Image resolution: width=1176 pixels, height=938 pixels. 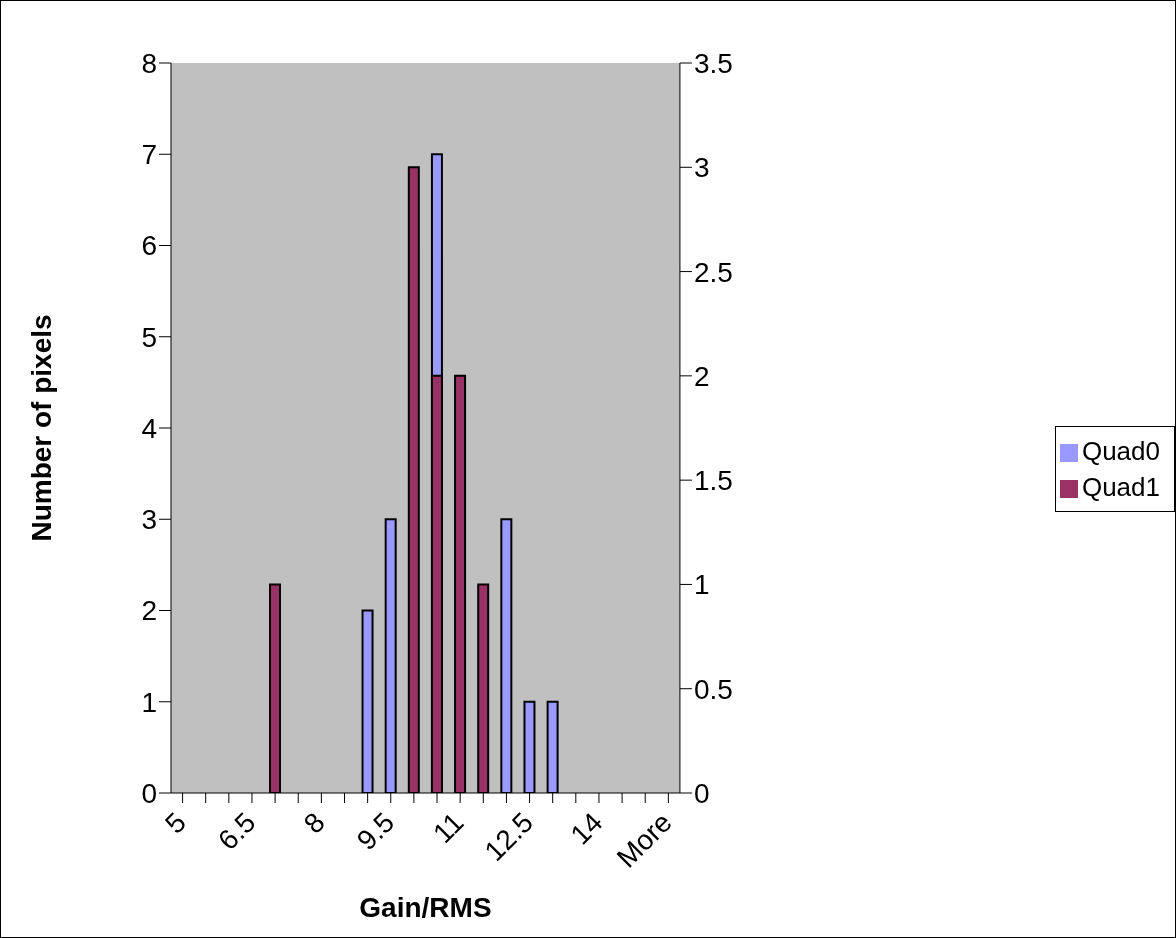 What do you see at coordinates (701, 168) in the screenshot?
I see `y2-tick-label: 3` at bounding box center [701, 168].